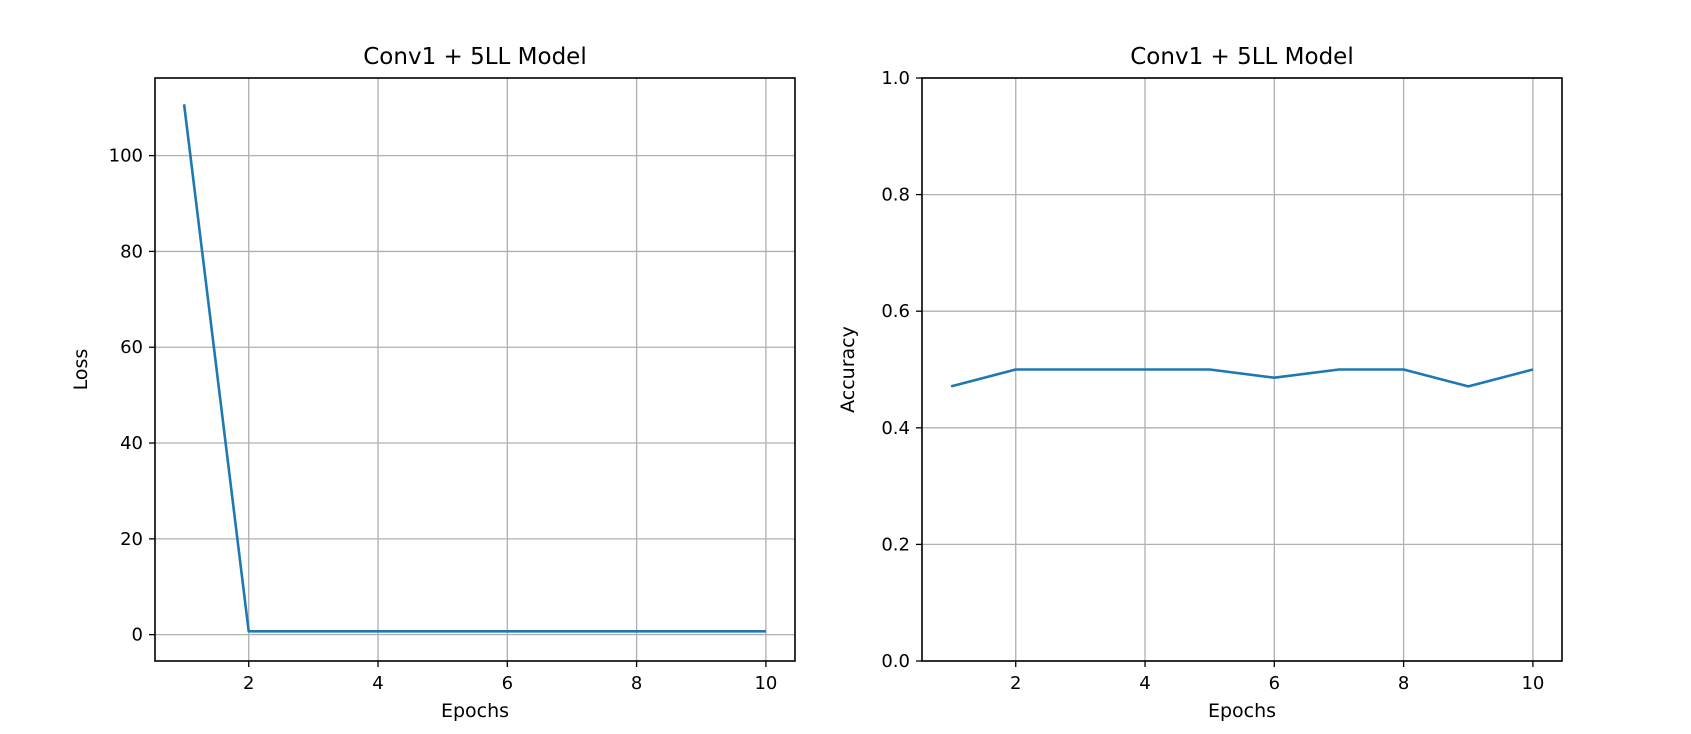 This screenshot has height=734, width=1691. Describe the element at coordinates (895, 78) in the screenshot. I see `accuracy-y-tick-label: 1.0` at that location.